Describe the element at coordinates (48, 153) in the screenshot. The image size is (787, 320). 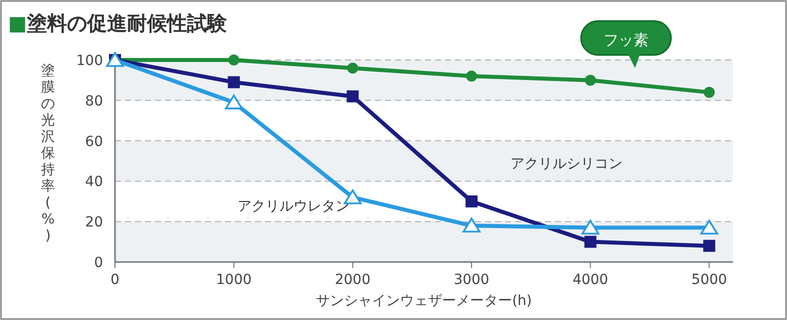
I see `text: 塗膜の光沢保持率(%)` at that location.